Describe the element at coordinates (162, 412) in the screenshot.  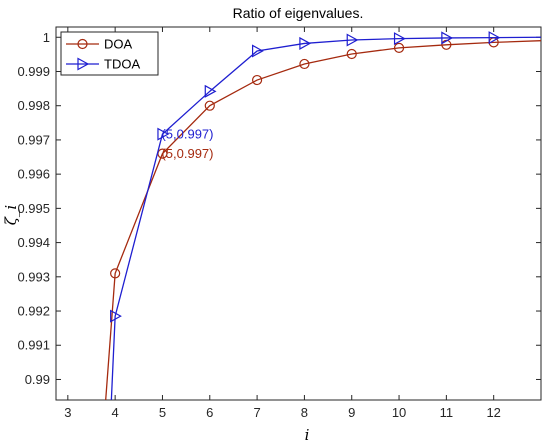
I see `x-tick-label: 5` at that location.